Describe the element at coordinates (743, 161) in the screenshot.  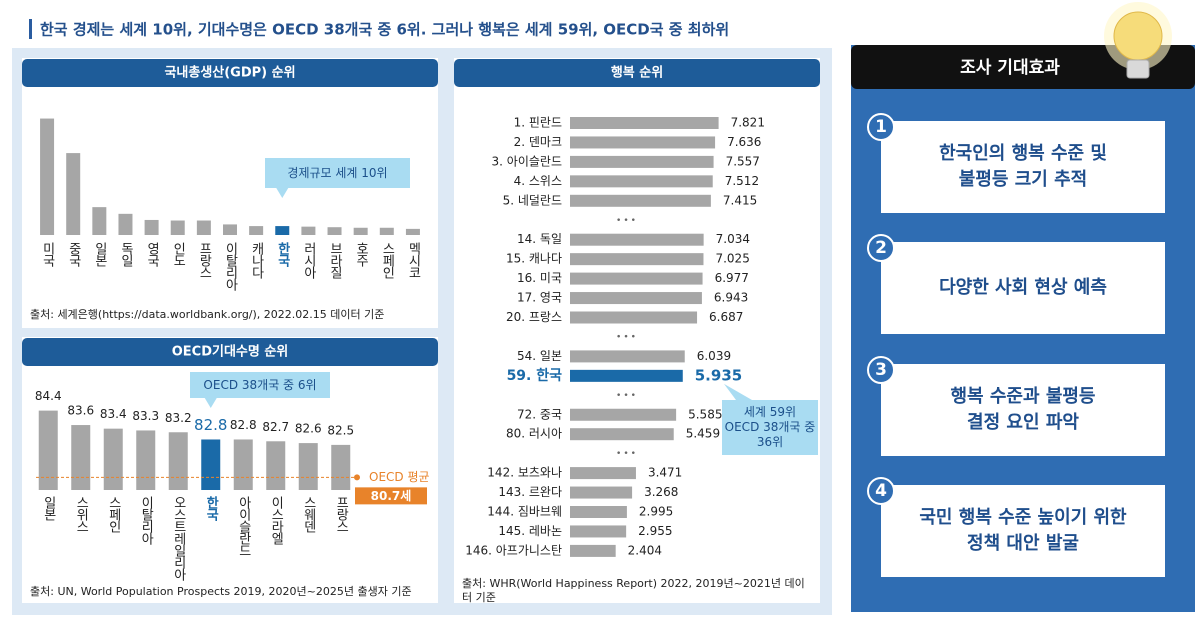
I see `data-label: 7.557` at that location.